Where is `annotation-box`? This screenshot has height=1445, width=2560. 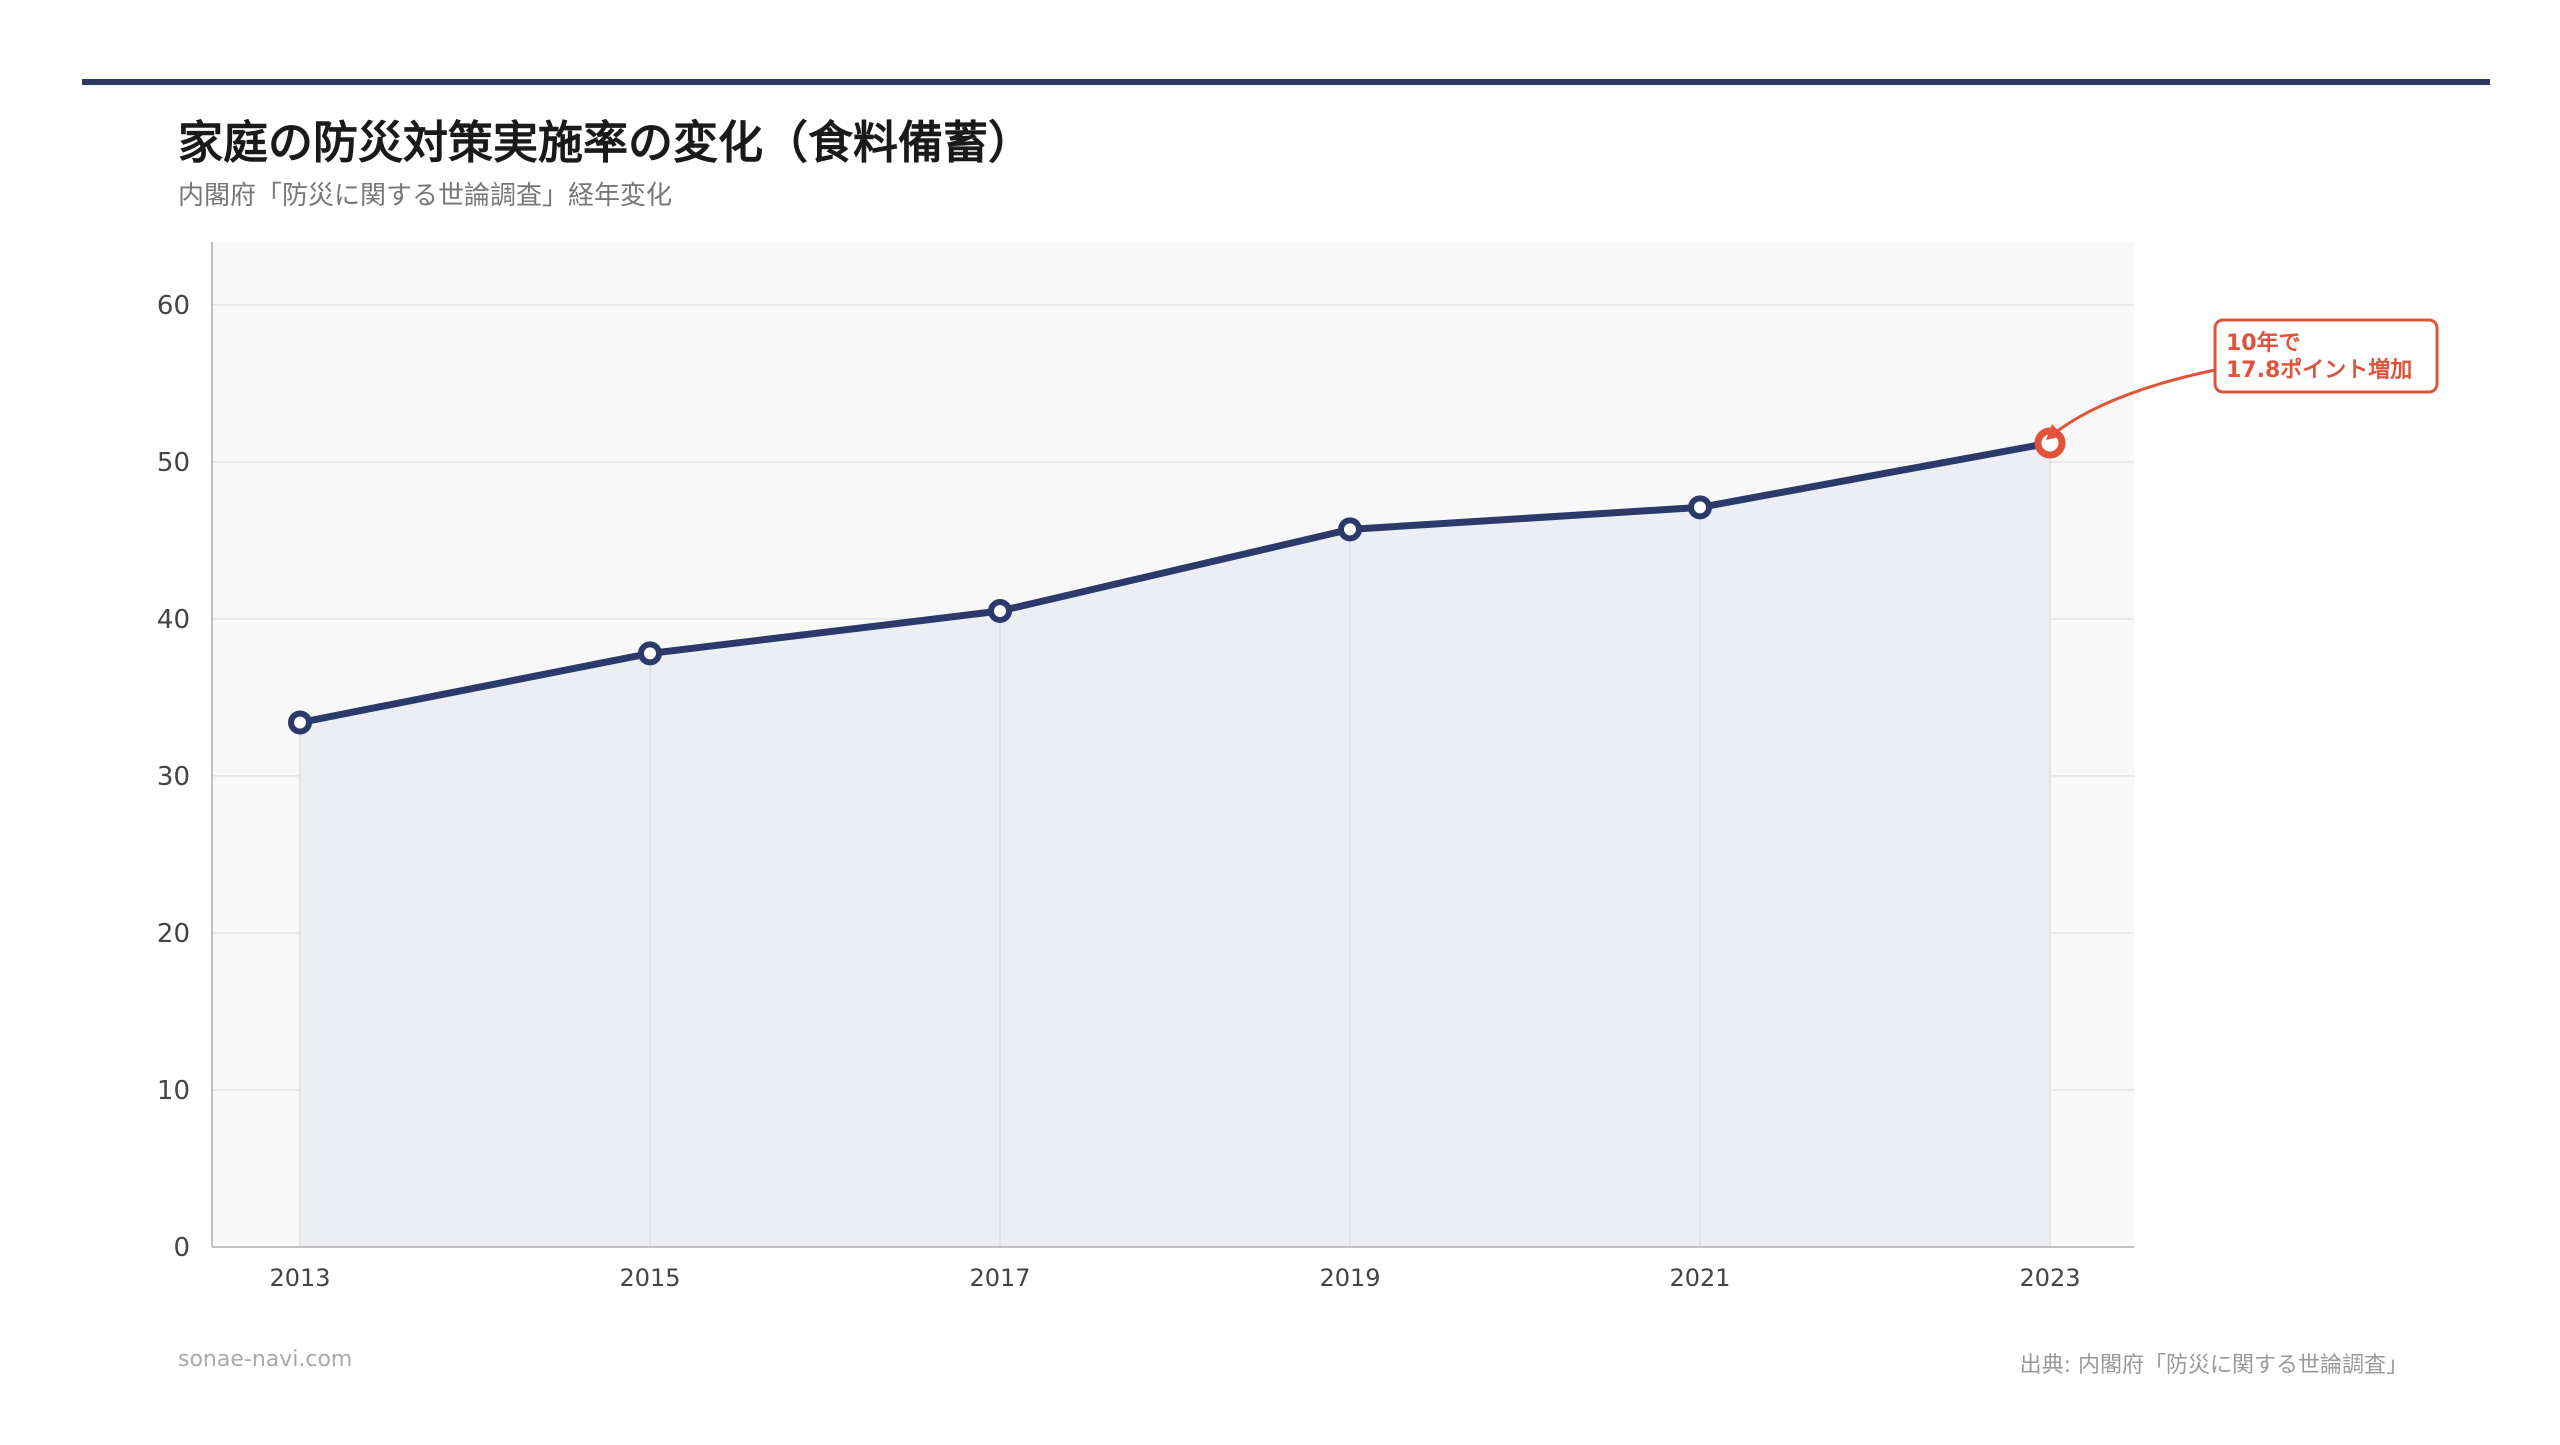 annotation-box is located at coordinates (2326, 356).